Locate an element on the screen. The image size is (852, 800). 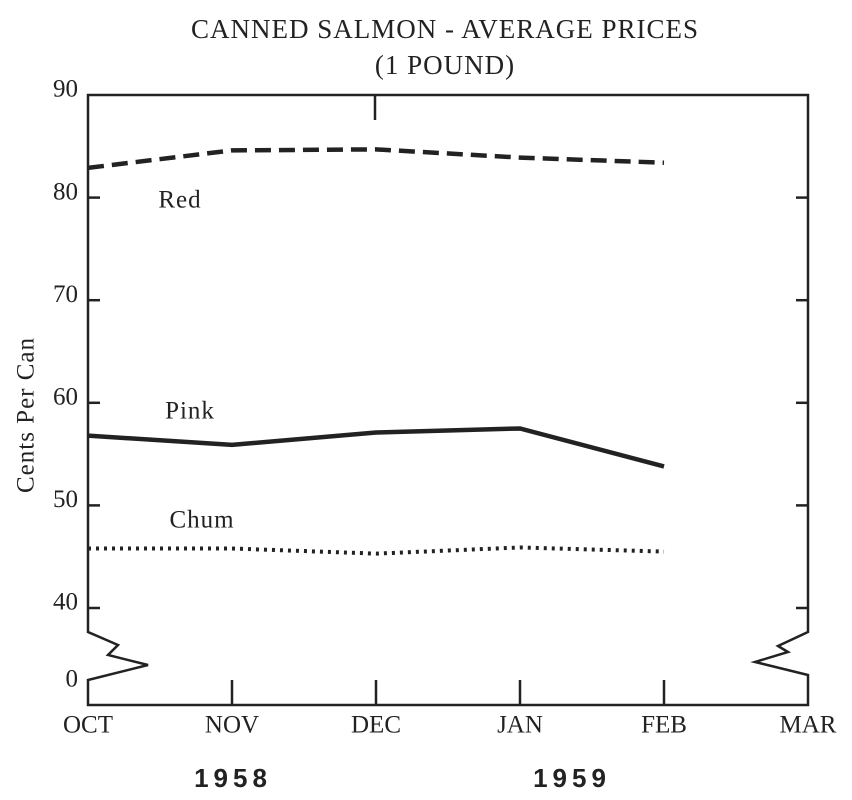
y-tick-label: 80 is located at coordinates (65, 191).